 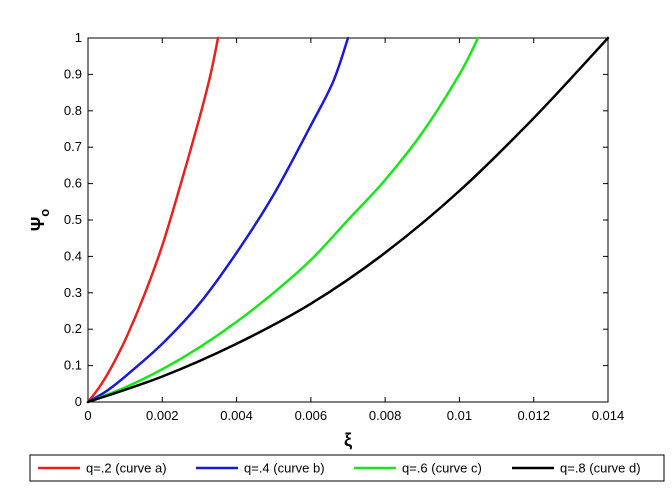 What do you see at coordinates (73, 219) in the screenshot?
I see `y-tick-label: 0.5` at bounding box center [73, 219].